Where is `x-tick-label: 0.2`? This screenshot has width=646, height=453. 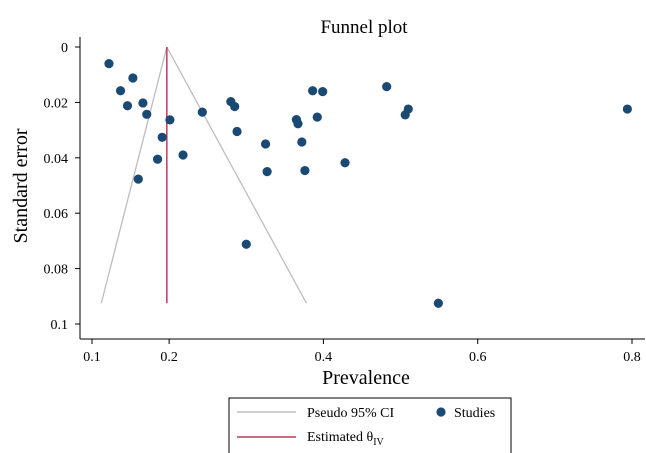
x-tick-label: 0.2 is located at coordinates (169, 357).